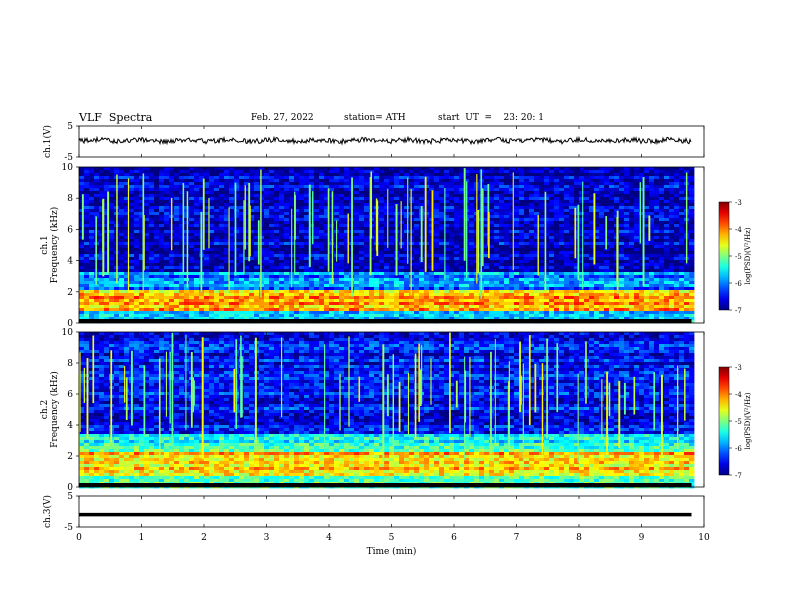 Image resolution: width=792 pixels, height=612 pixels. What do you see at coordinates (579, 538) in the screenshot?
I see `x-tick-label: 8` at bounding box center [579, 538].